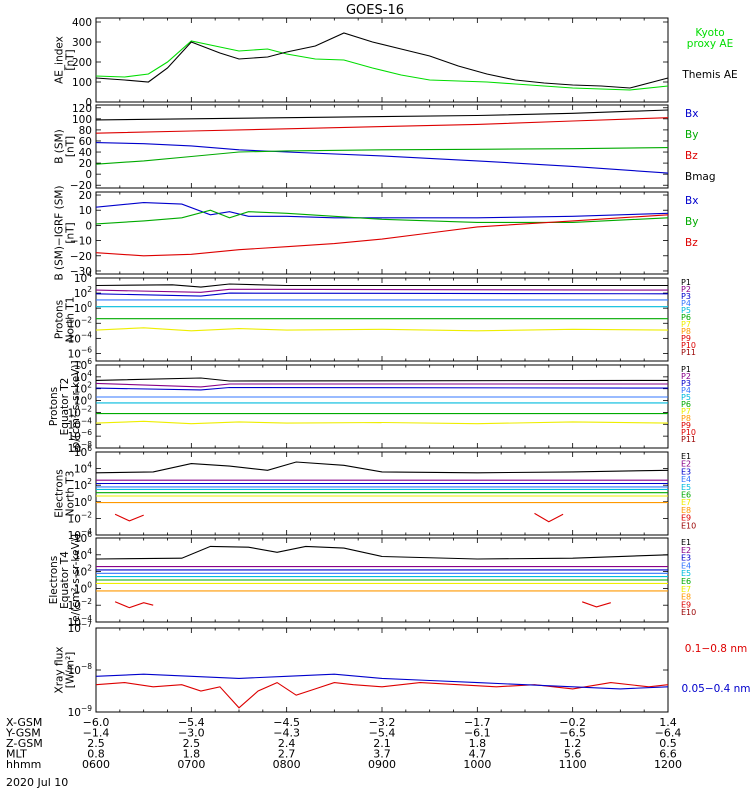  What do you see at coordinates (96, 764) in the screenshot?
I see `ephemeris-value: 0600` at bounding box center [96, 764].